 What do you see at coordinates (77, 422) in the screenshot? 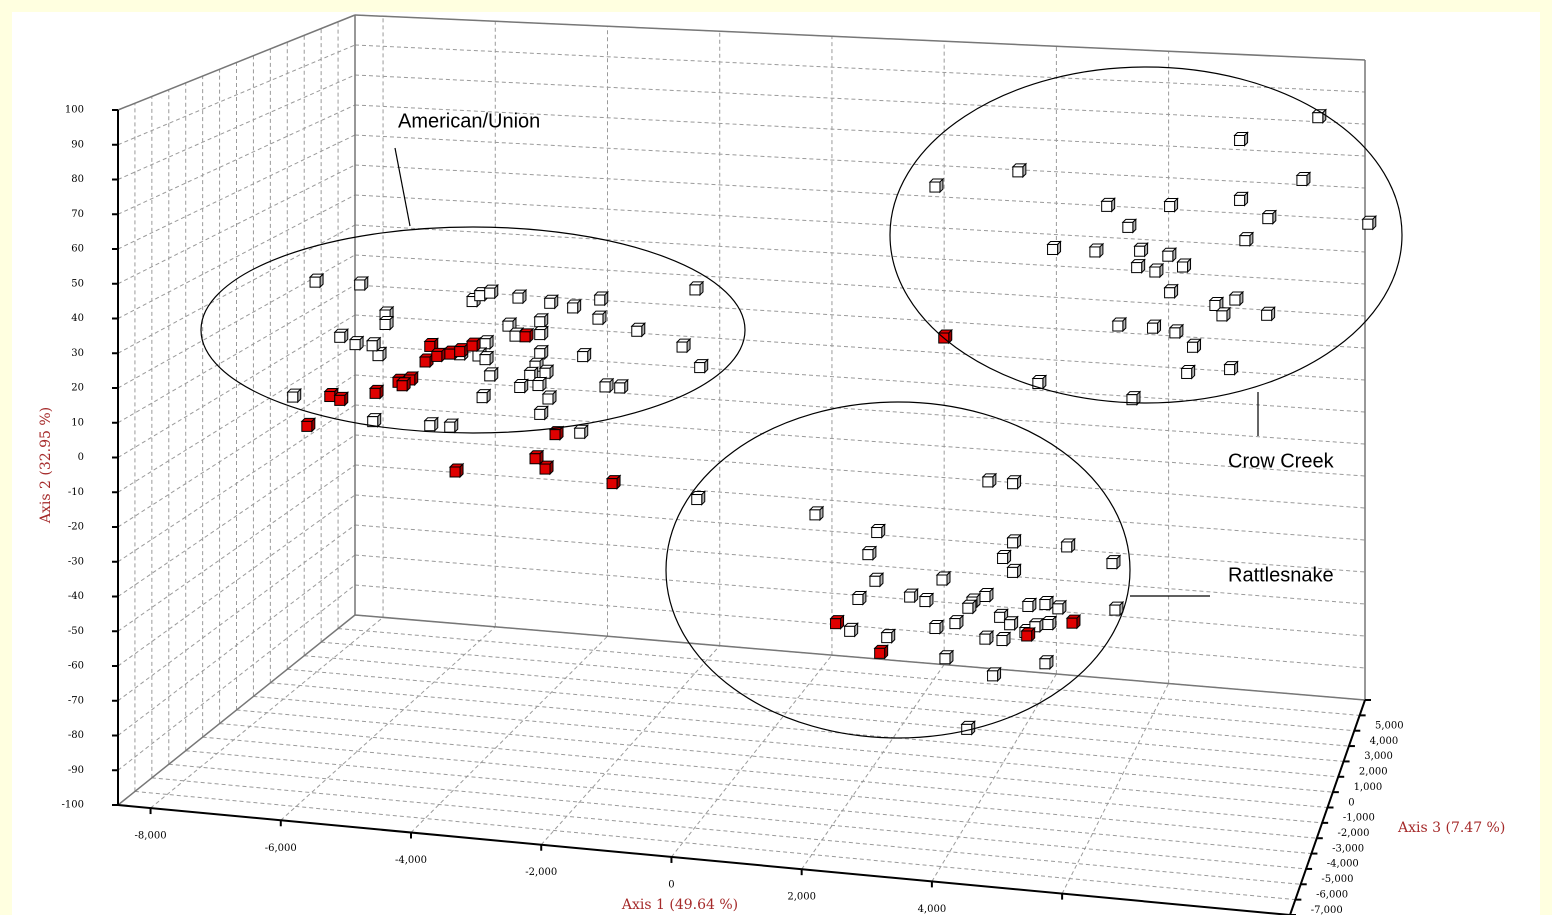
I see `y-tick-label: 10` at bounding box center [77, 422].